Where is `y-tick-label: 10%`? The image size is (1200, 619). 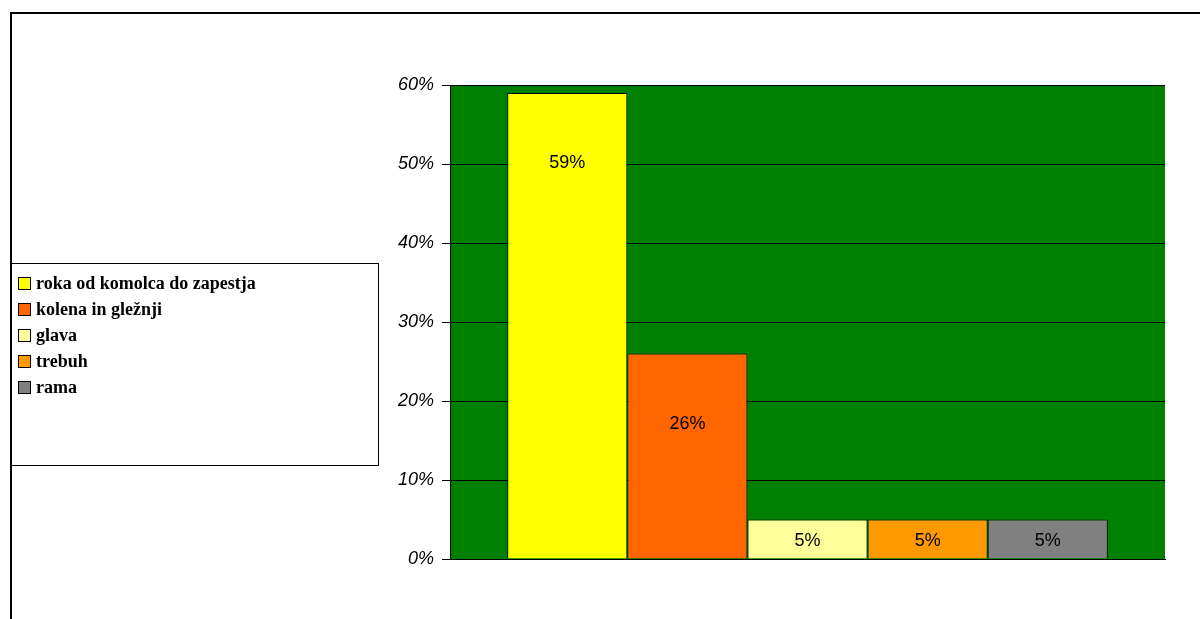
y-tick-label: 10% is located at coordinates (416, 479).